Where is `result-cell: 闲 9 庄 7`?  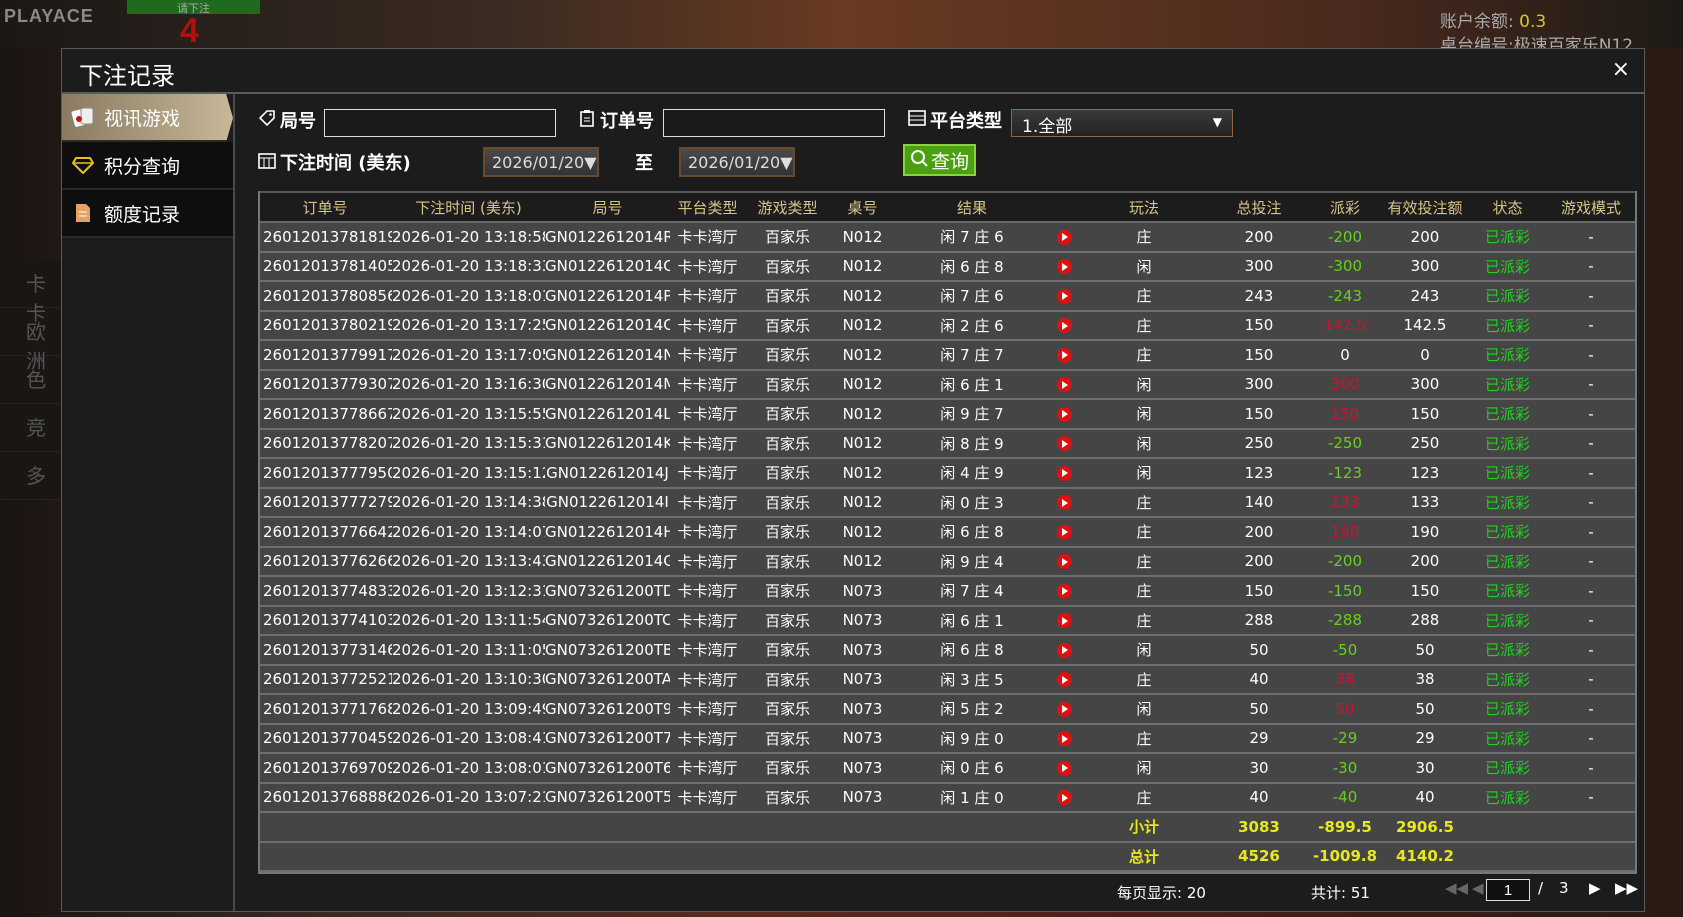
result-cell: 闲 9 庄 7 is located at coordinates (972, 414).